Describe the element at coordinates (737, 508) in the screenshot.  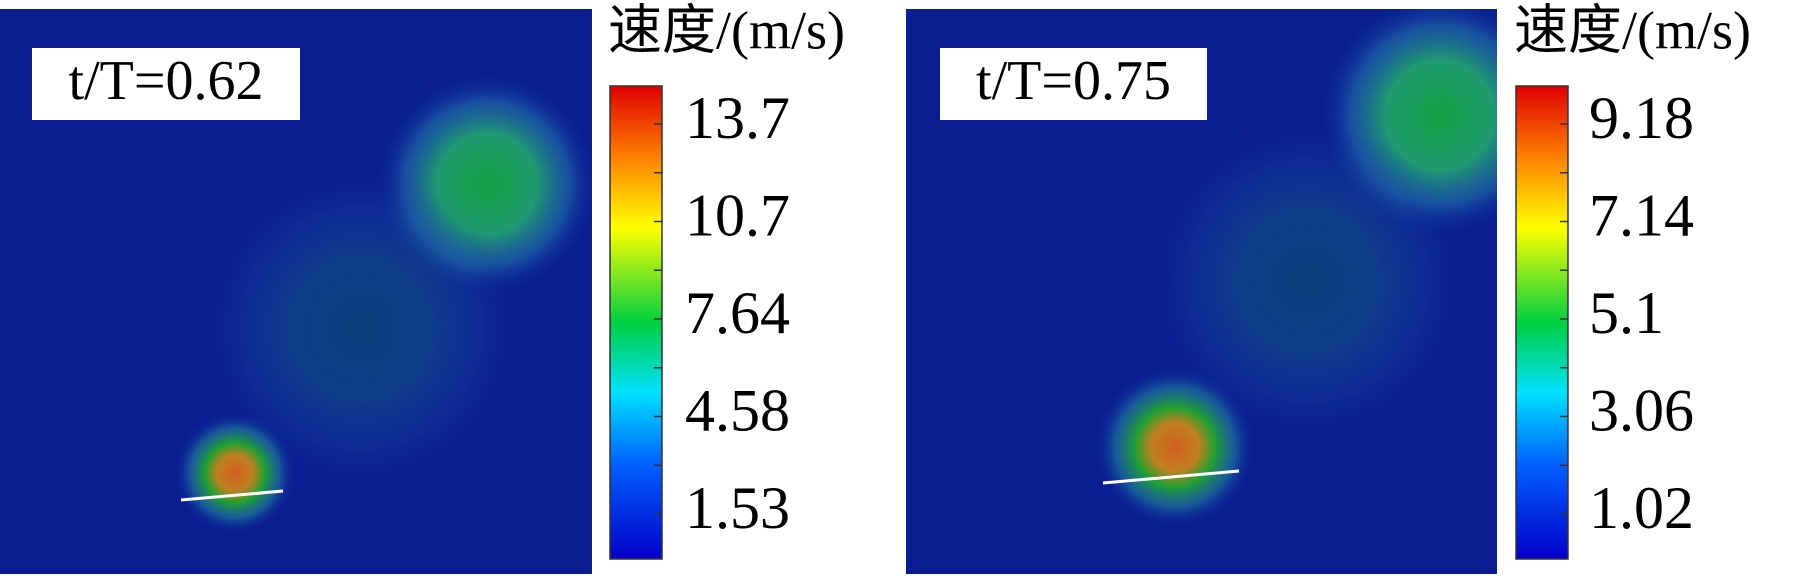
I see `colorbar-tick-label: 1.53` at that location.